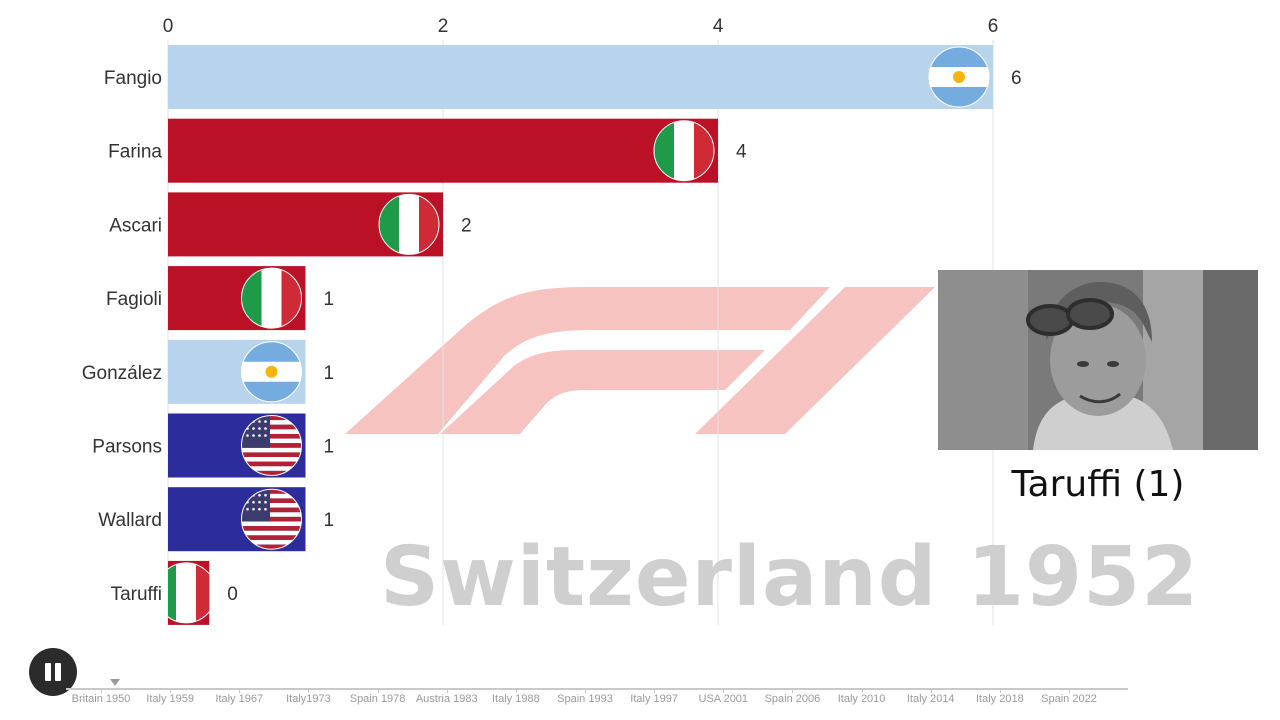 Image resolution: width=1280 pixels, height=720 pixels. What do you see at coordinates (790, 577) in the screenshot?
I see `year-title: Switzerland 1952` at bounding box center [790, 577].